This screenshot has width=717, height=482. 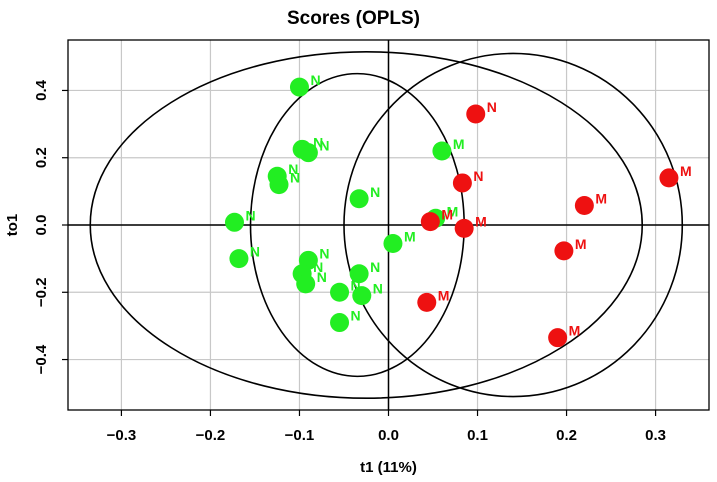 What do you see at coordinates (41, 225) in the screenshot?
I see `y-tick-label: 0.0` at bounding box center [41, 225].